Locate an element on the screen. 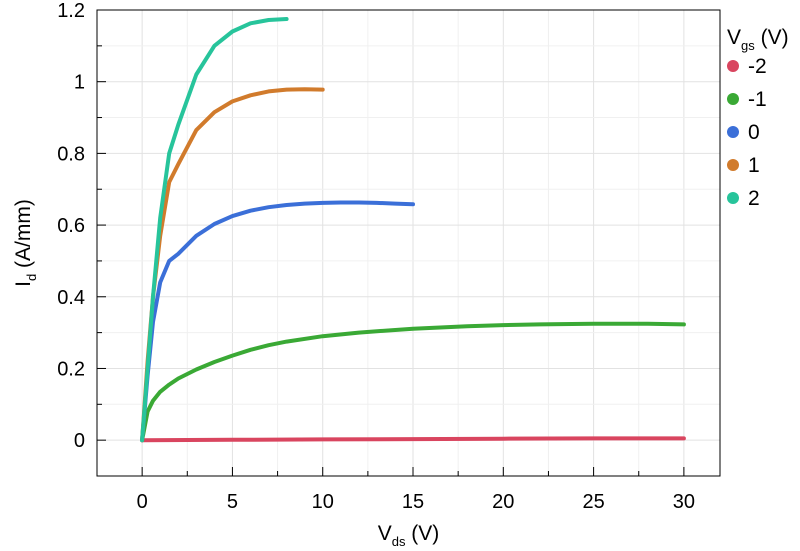 Image resolution: width=800 pixels, height=551 pixels. y-axis-label: Id (A/mm) is located at coordinates (25, 243).